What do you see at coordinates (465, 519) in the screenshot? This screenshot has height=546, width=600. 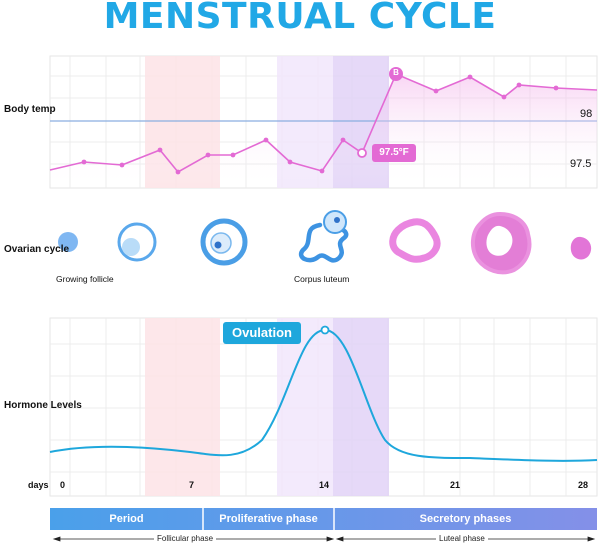 I see `phase-secretory: Secretory phases` at bounding box center [465, 519].